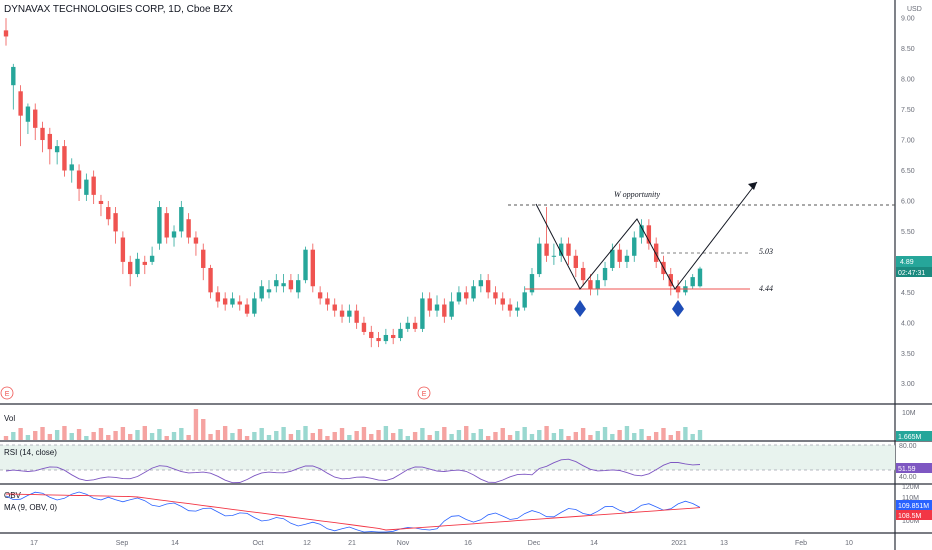 The image size is (932, 550). What do you see at coordinates (403, 543) in the screenshot?
I see `time-tick-6: Nov` at bounding box center [403, 543].